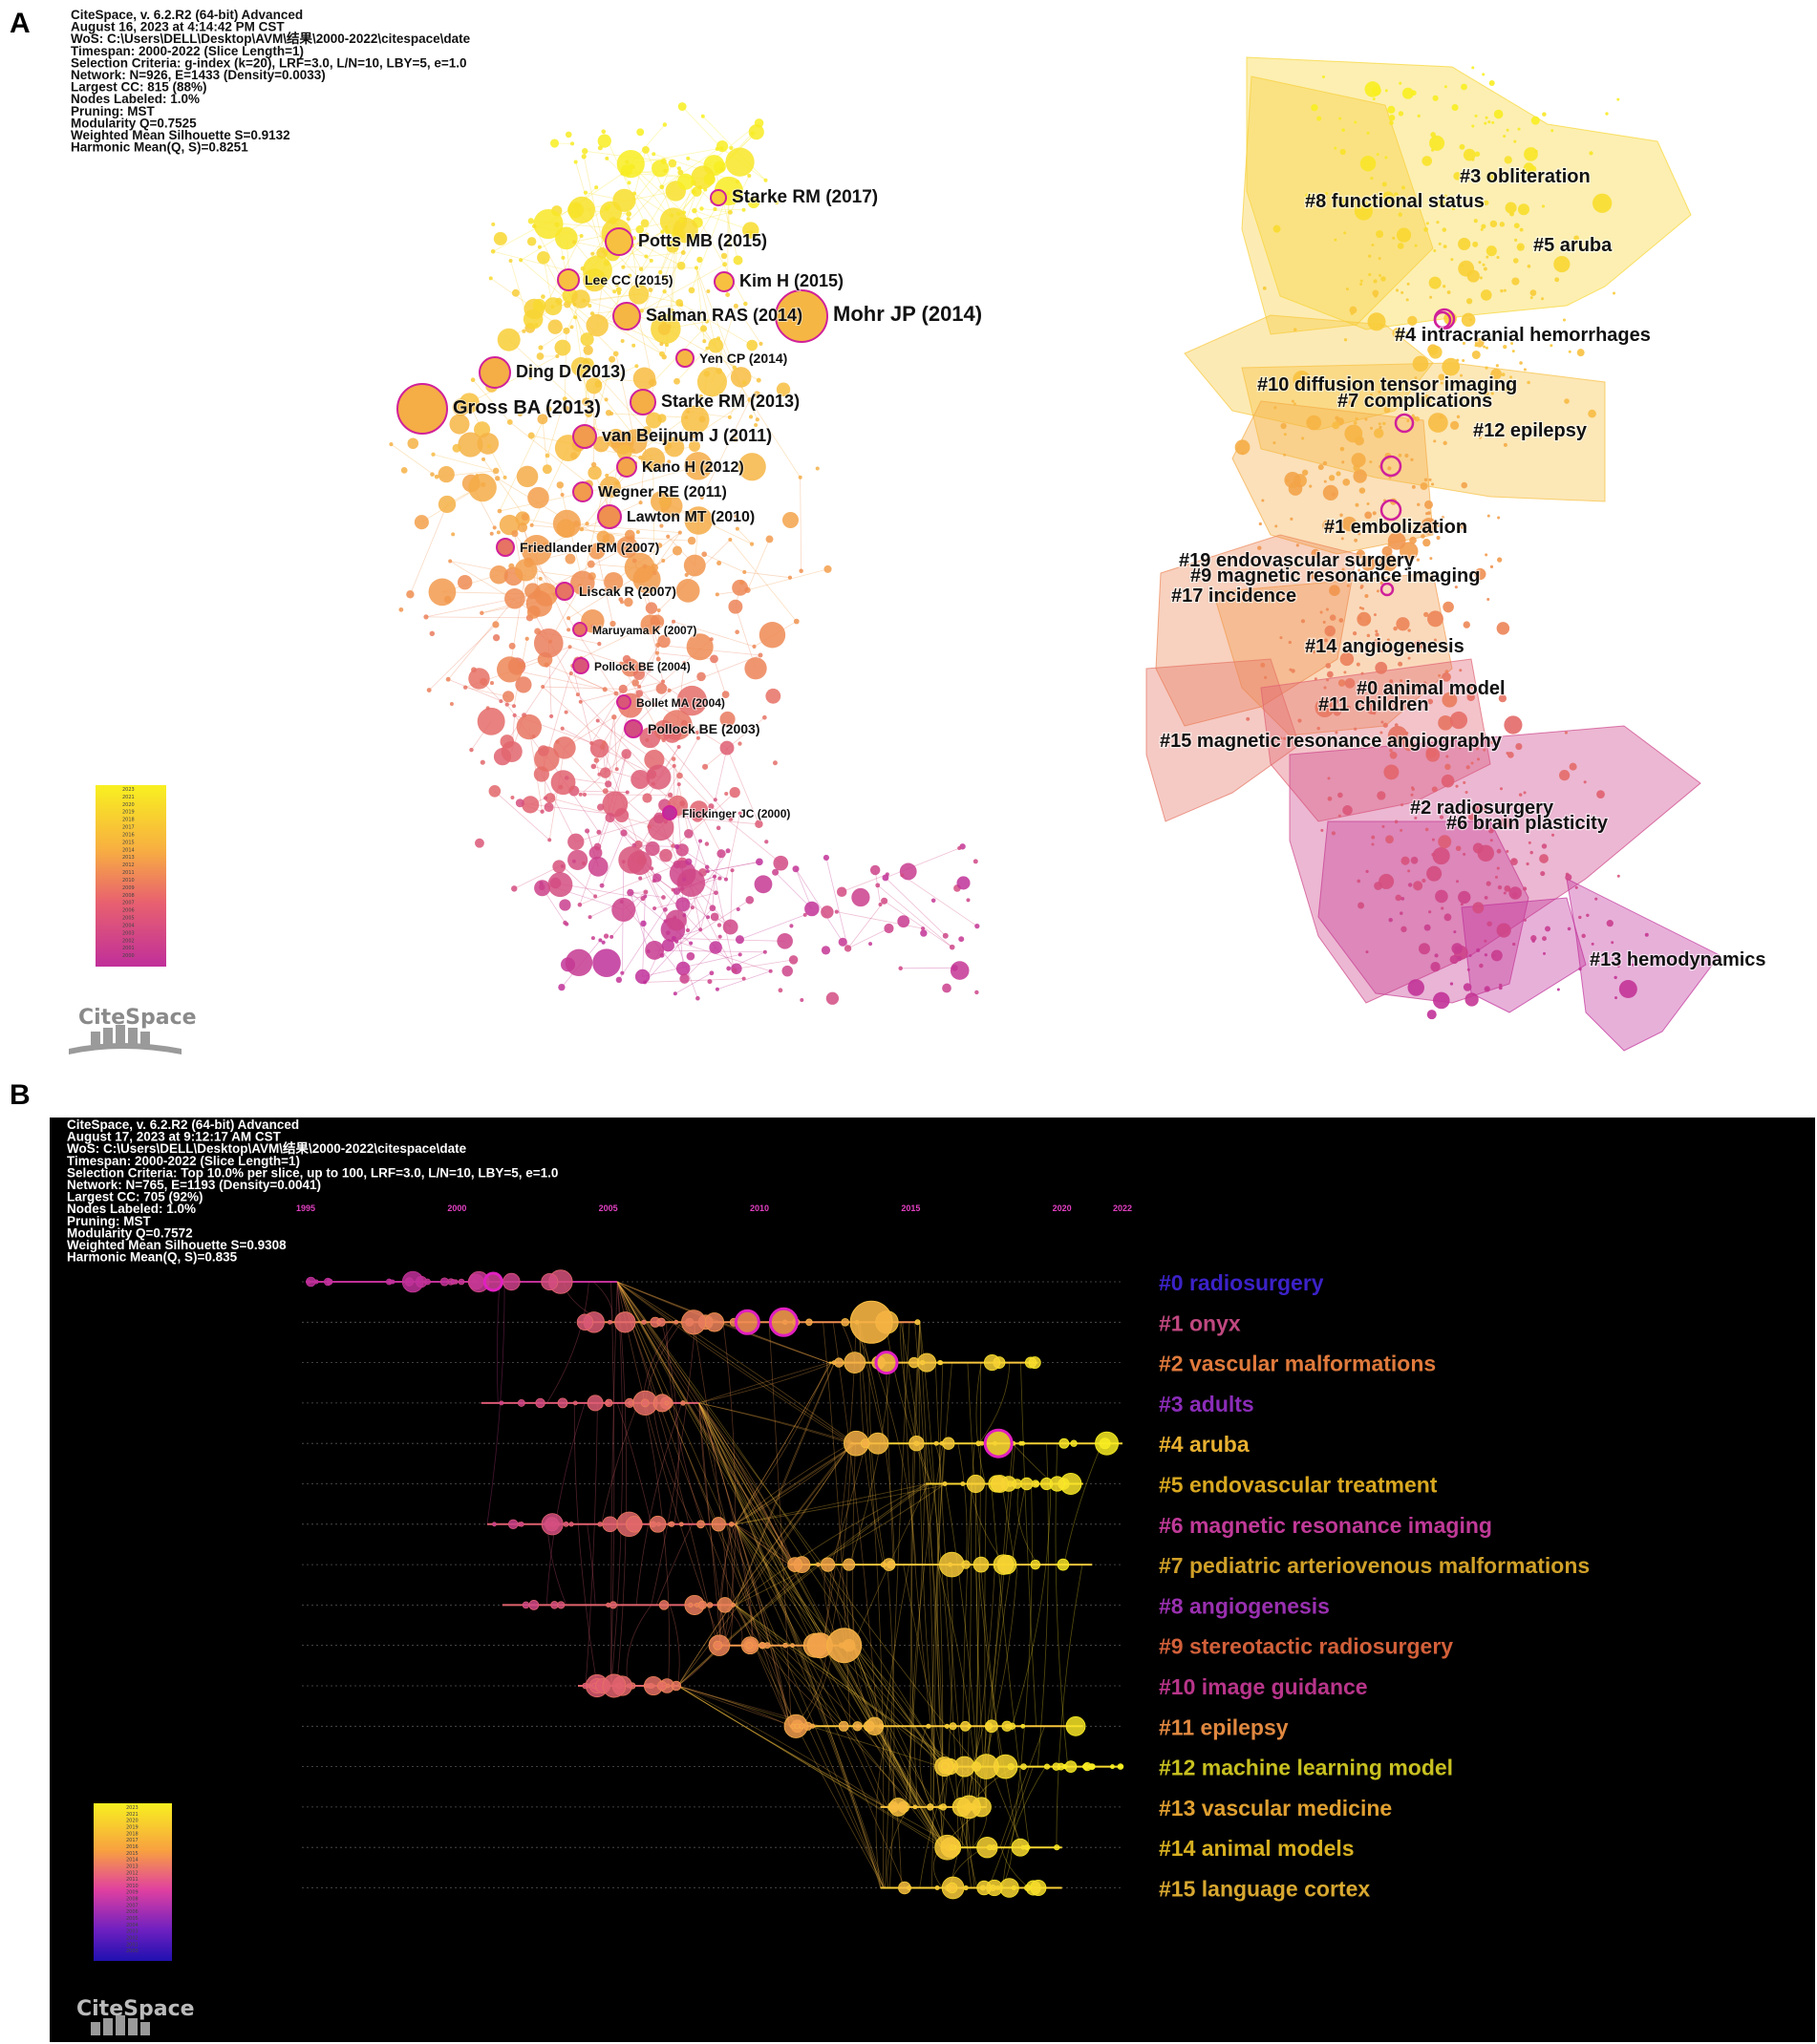 This screenshot has width=1817, height=2044. I want to click on citespace-logo-b: CiteSpace, so click(135, 2016).